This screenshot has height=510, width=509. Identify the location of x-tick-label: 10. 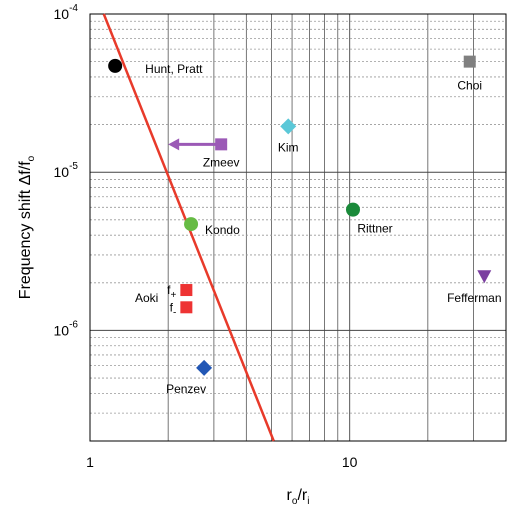
(350, 462).